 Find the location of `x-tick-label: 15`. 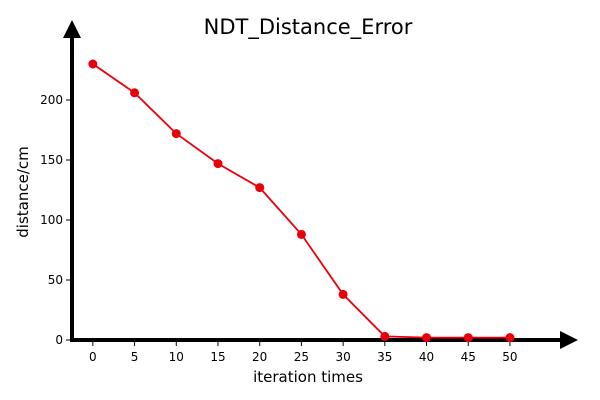

x-tick-label: 15 is located at coordinates (217, 357).